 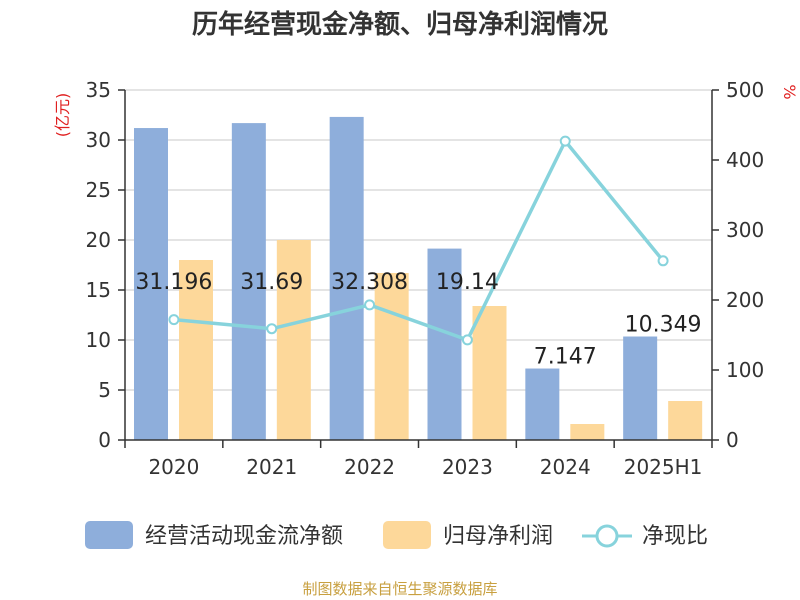 What do you see at coordinates (369, 282) in the screenshot?
I see `data-label-cash-flow: 32.308` at bounding box center [369, 282].